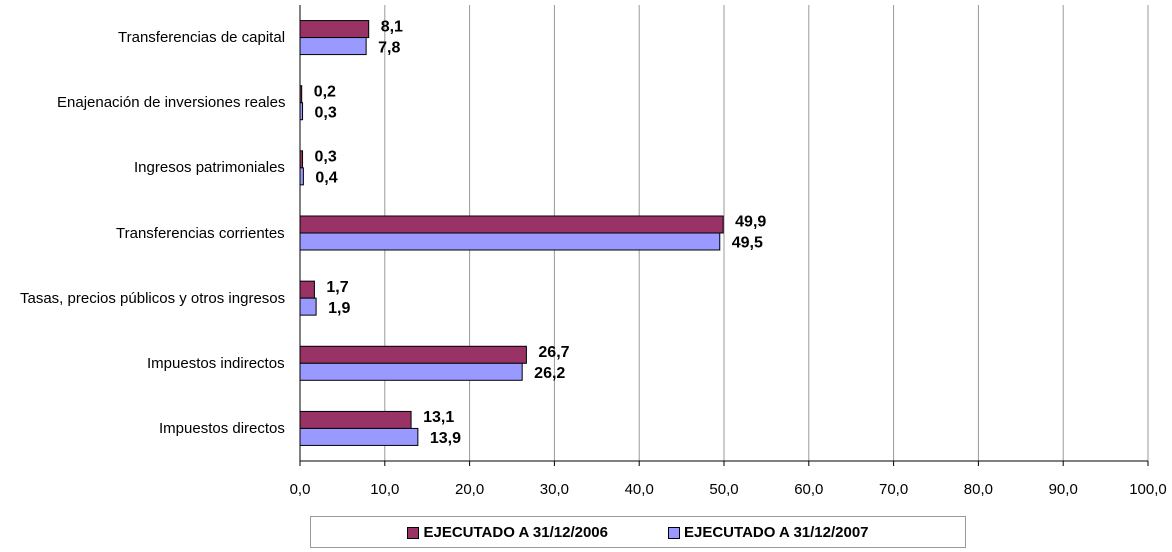  Describe the element at coordinates (209, 168) in the screenshot. I see `category-label: Ingresos patrimoniales` at that location.